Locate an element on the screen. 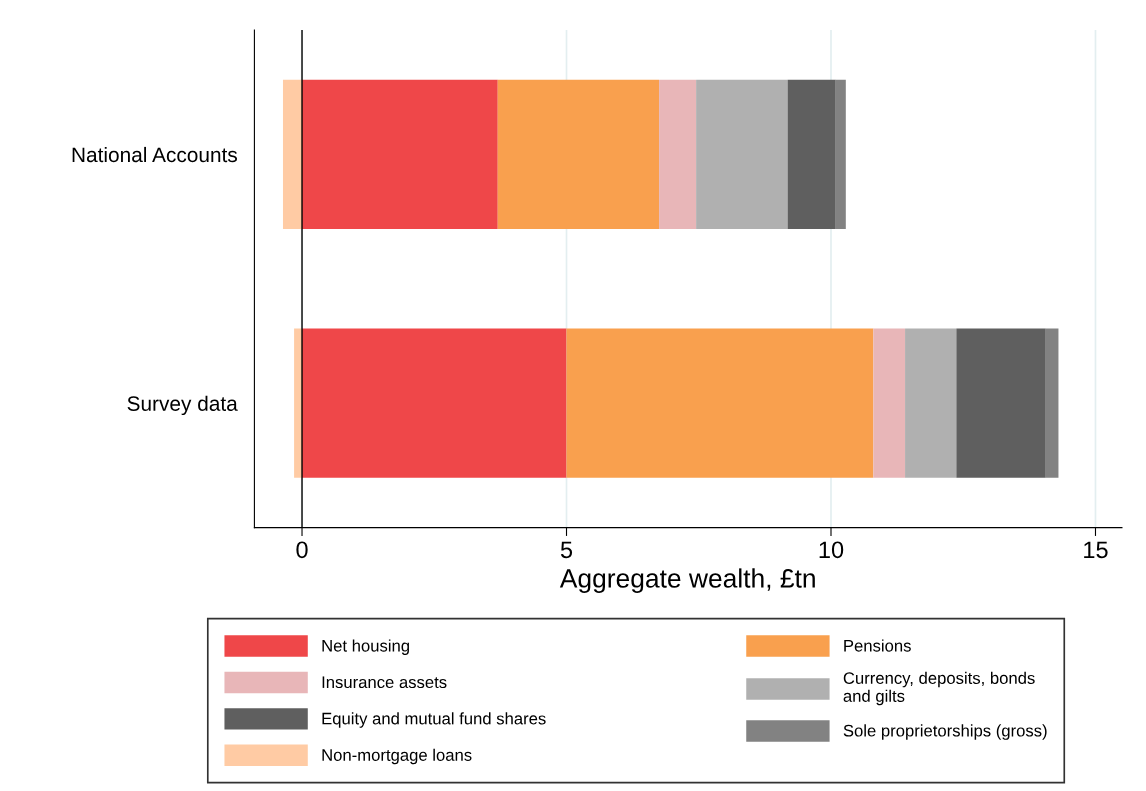 The width and height of the screenshot is (1146, 791). legend-label: Sole proprietorships (gross) is located at coordinates (945, 732).